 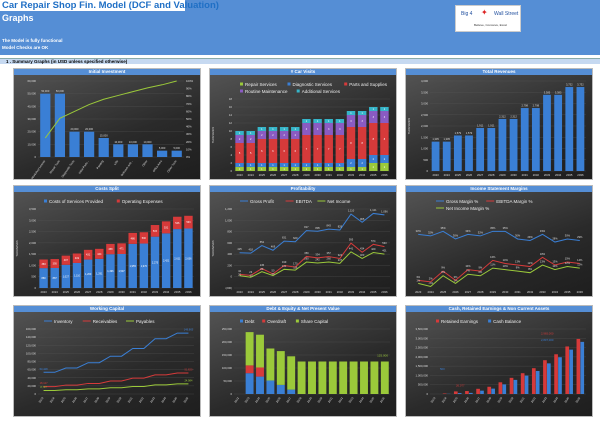 What do you see at coordinates (288, 400) in the screenshot?
I see `x-tick-label: 2027` at bounding box center [288, 400].